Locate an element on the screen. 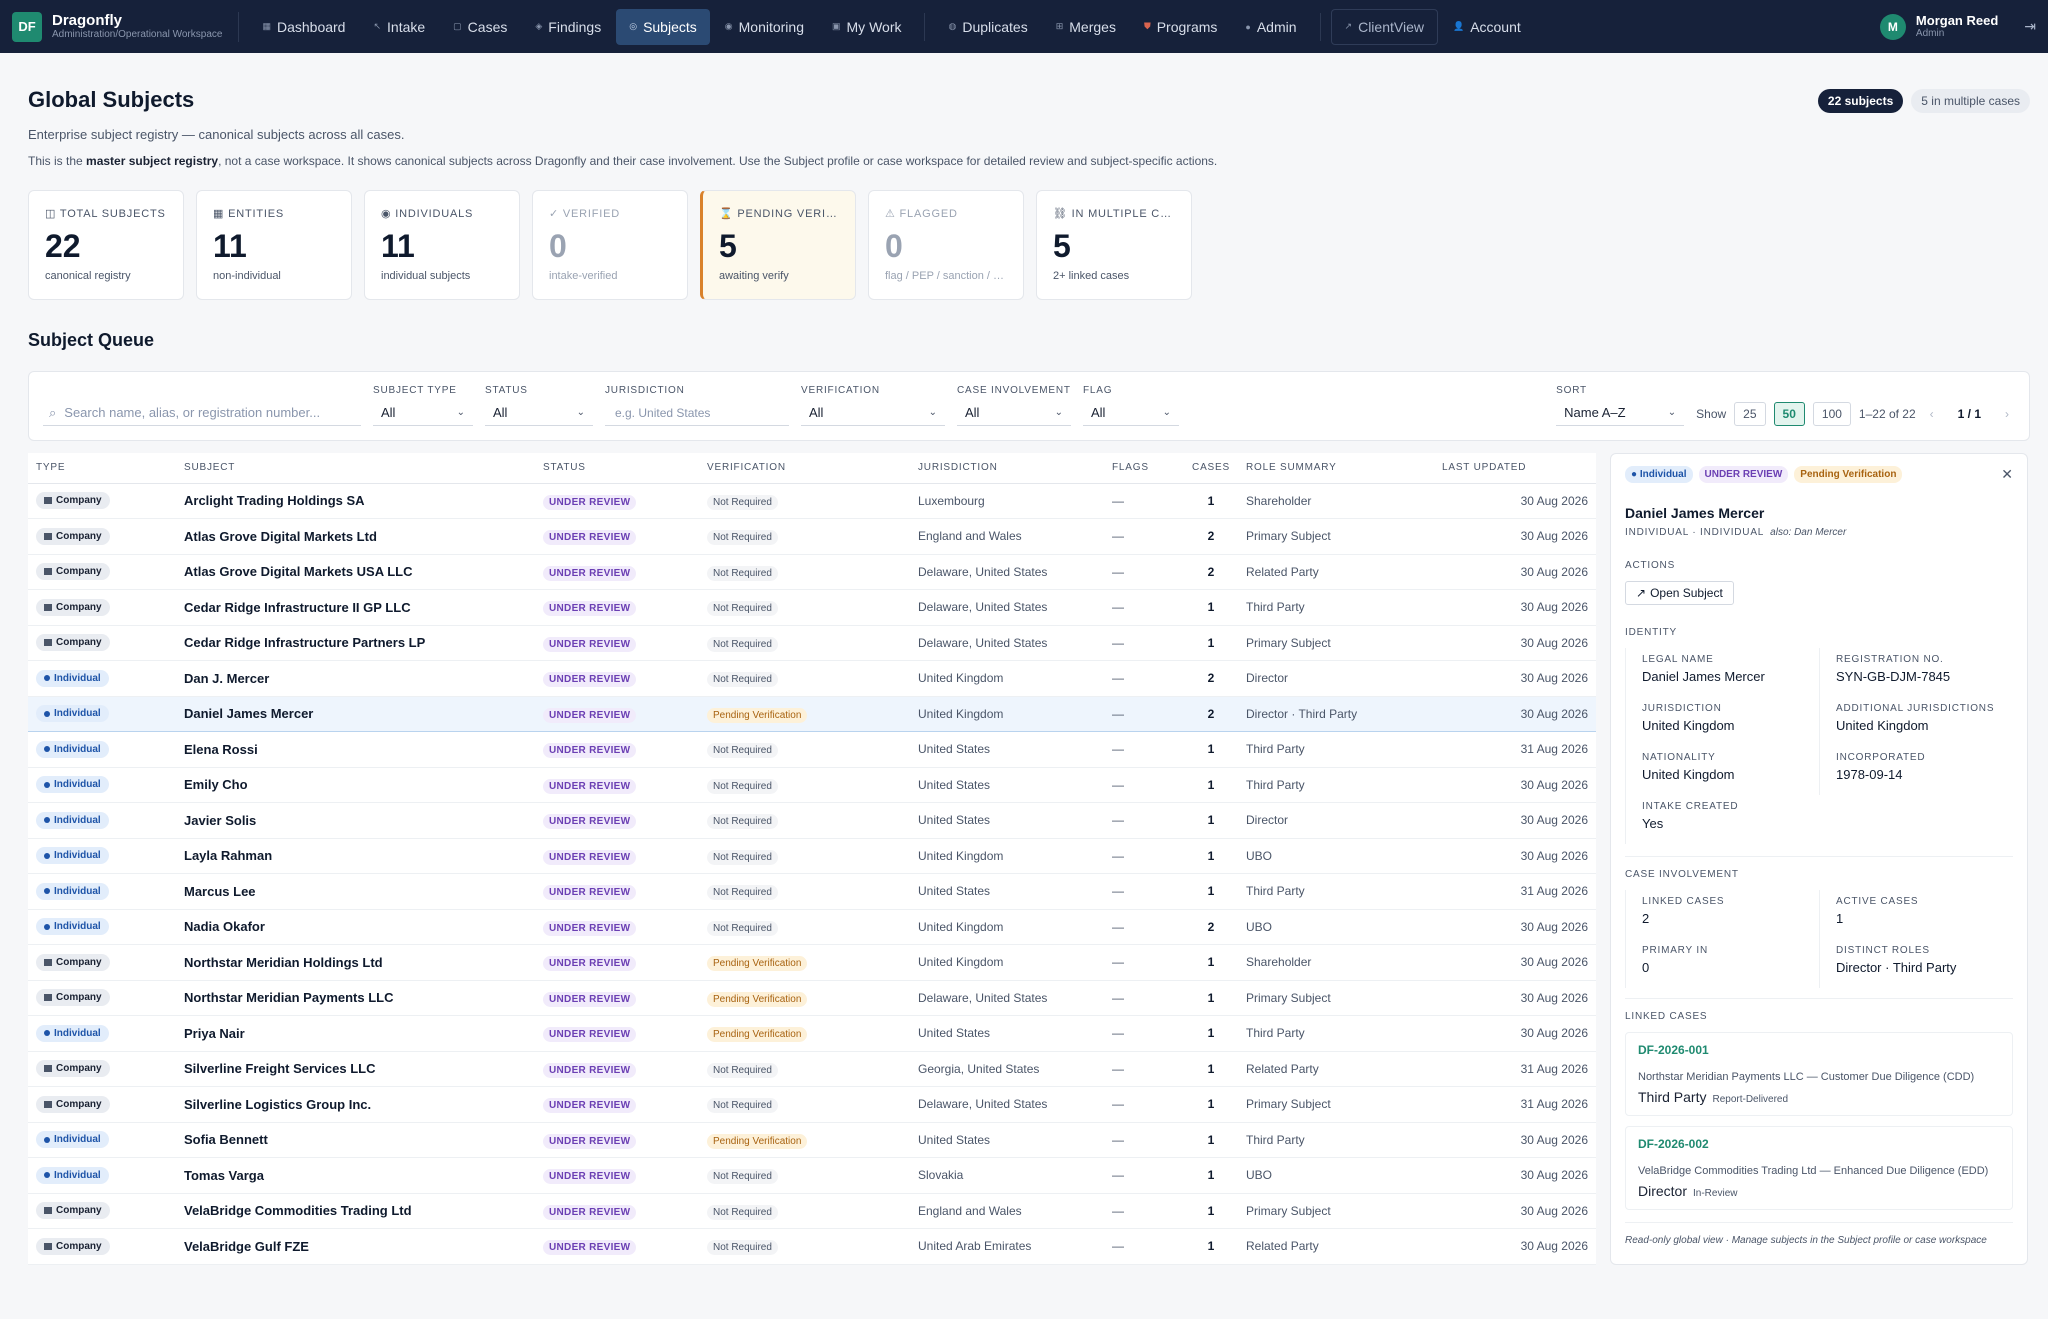  col-verification: VERIFICATION is located at coordinates (804, 468).